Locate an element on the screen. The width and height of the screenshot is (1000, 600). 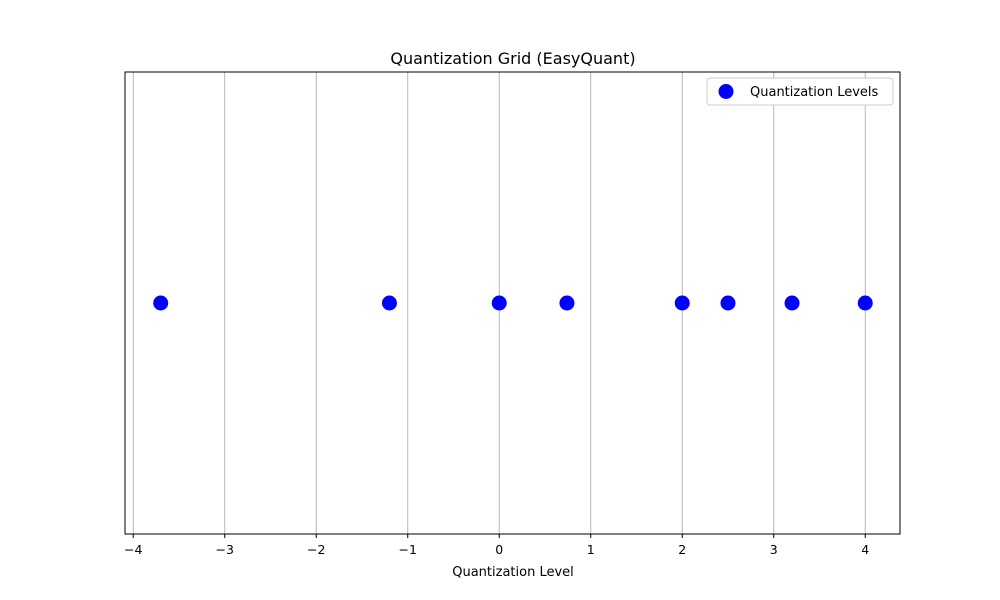
data-points is located at coordinates (513, 303).